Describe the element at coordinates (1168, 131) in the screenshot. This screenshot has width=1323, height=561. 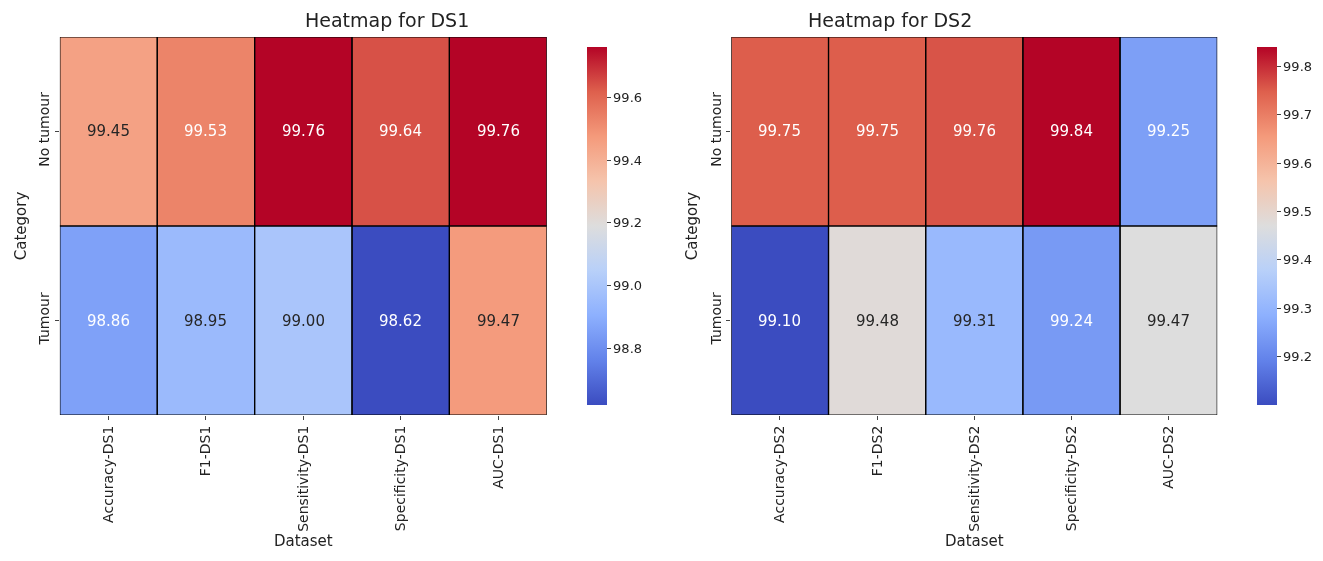
I see `data-label: 99.25` at that location.